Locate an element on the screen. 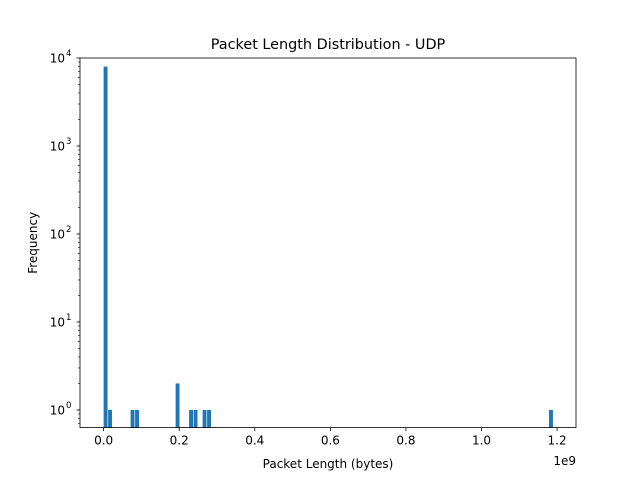  y-tick-exponent: 2 is located at coordinates (68, 230).